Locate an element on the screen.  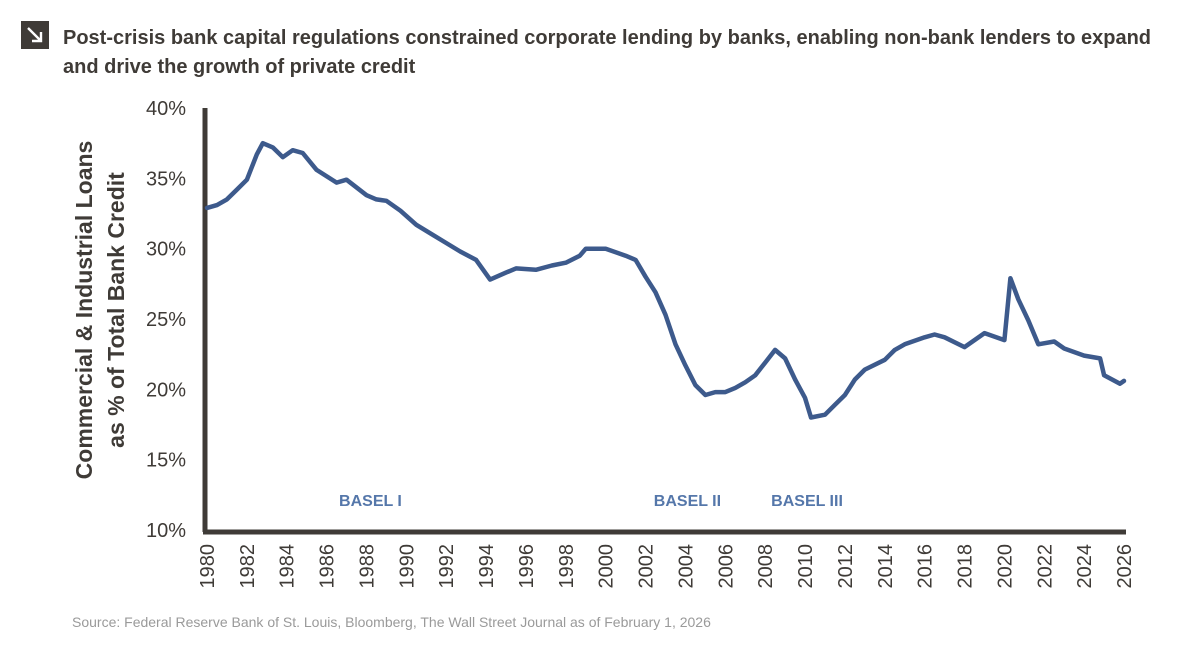
x-tick-label: 2008 is located at coordinates (766, 566).